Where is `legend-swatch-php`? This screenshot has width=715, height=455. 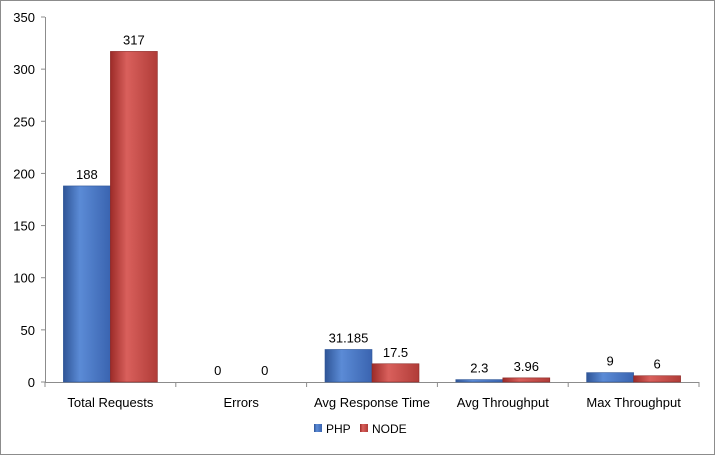 legend-swatch-php is located at coordinates (318, 428).